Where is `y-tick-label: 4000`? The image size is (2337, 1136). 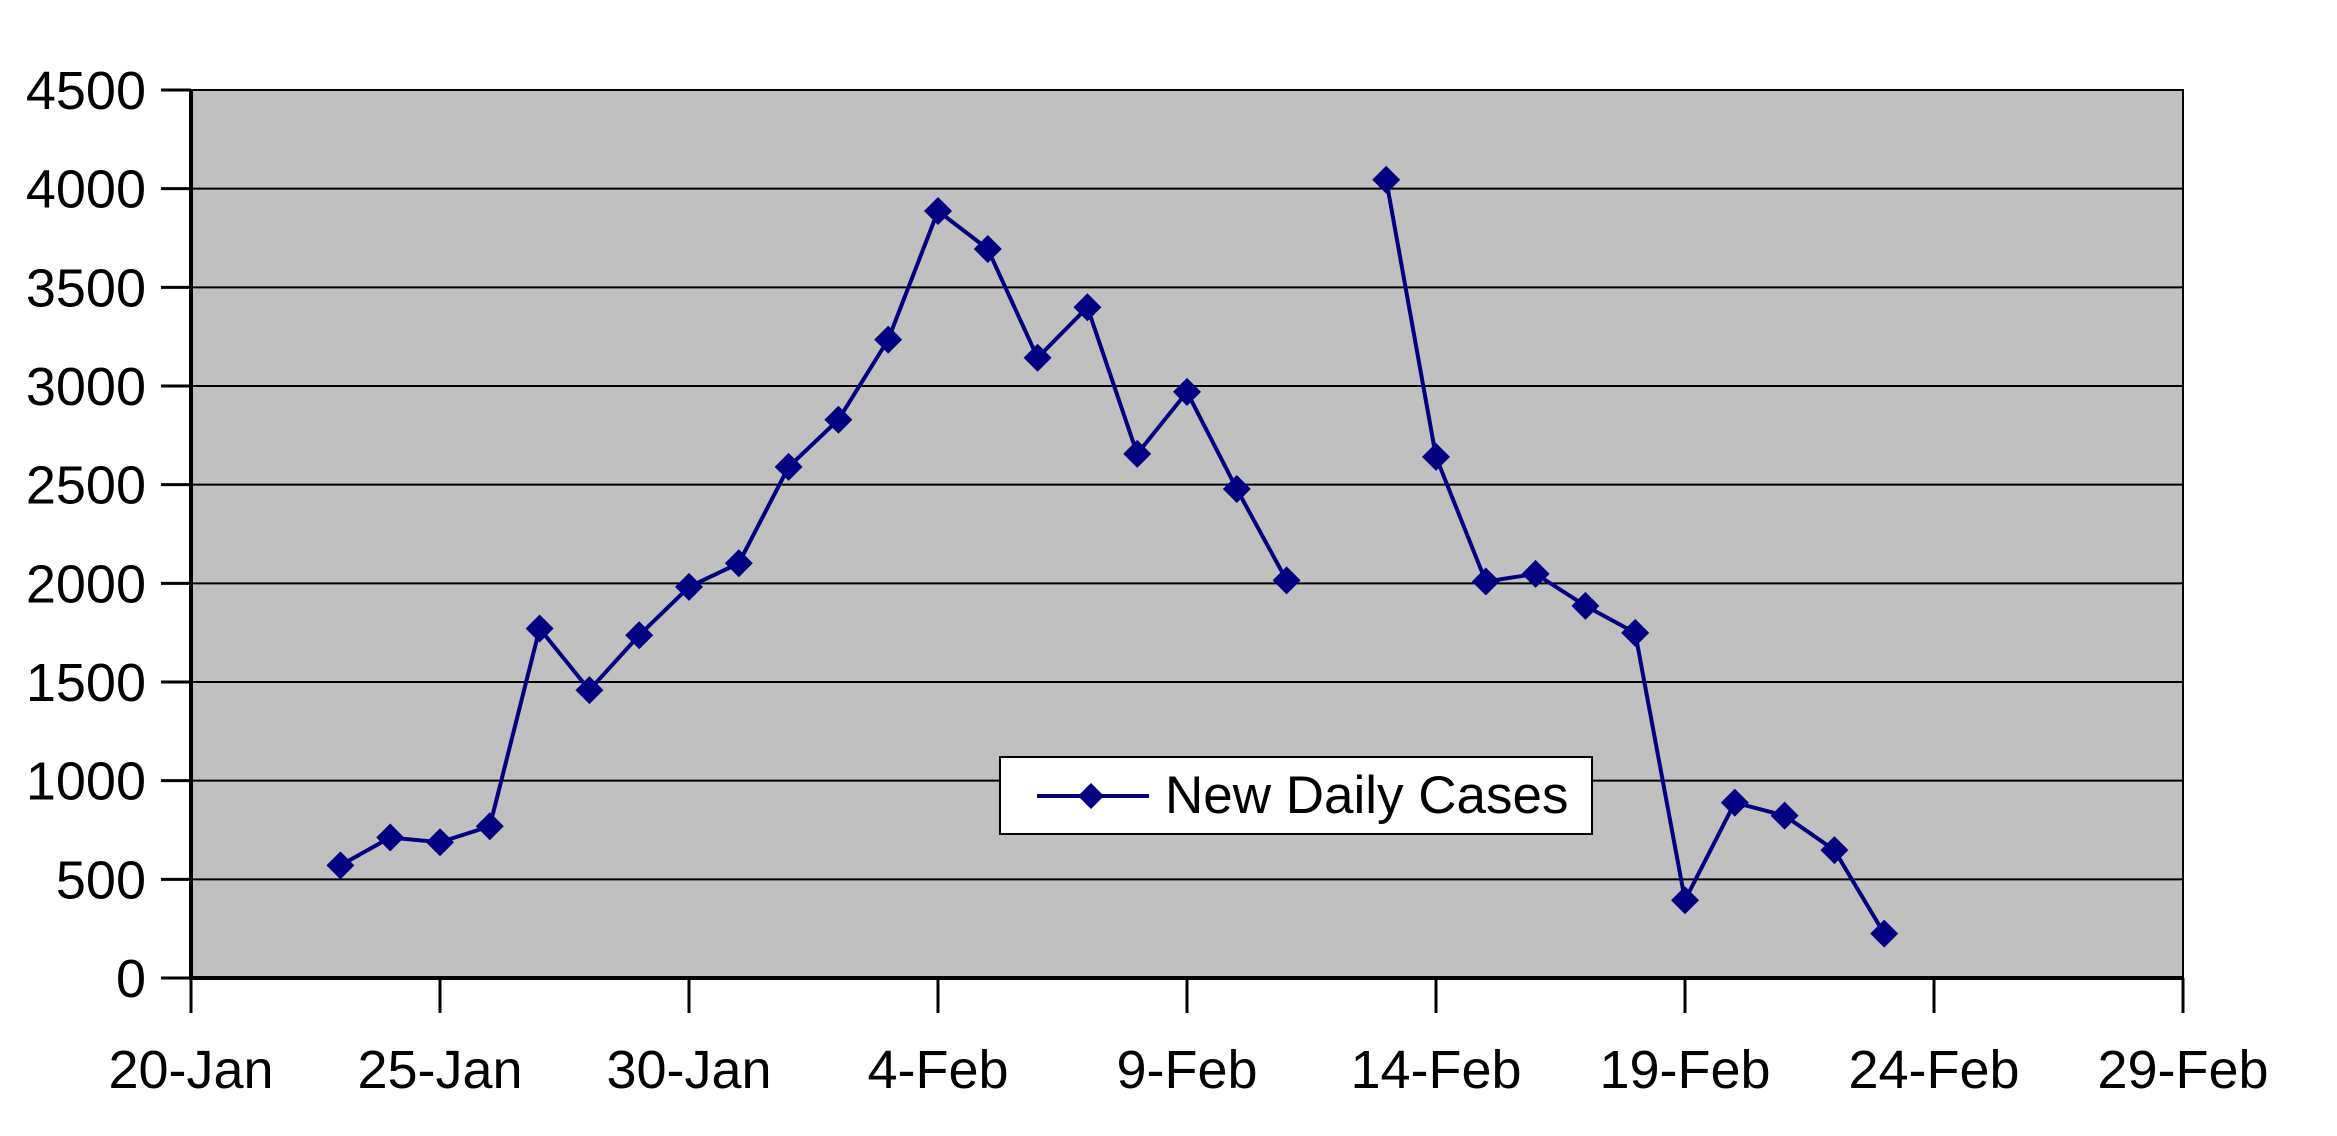 y-tick-label: 4000 is located at coordinates (86, 190).